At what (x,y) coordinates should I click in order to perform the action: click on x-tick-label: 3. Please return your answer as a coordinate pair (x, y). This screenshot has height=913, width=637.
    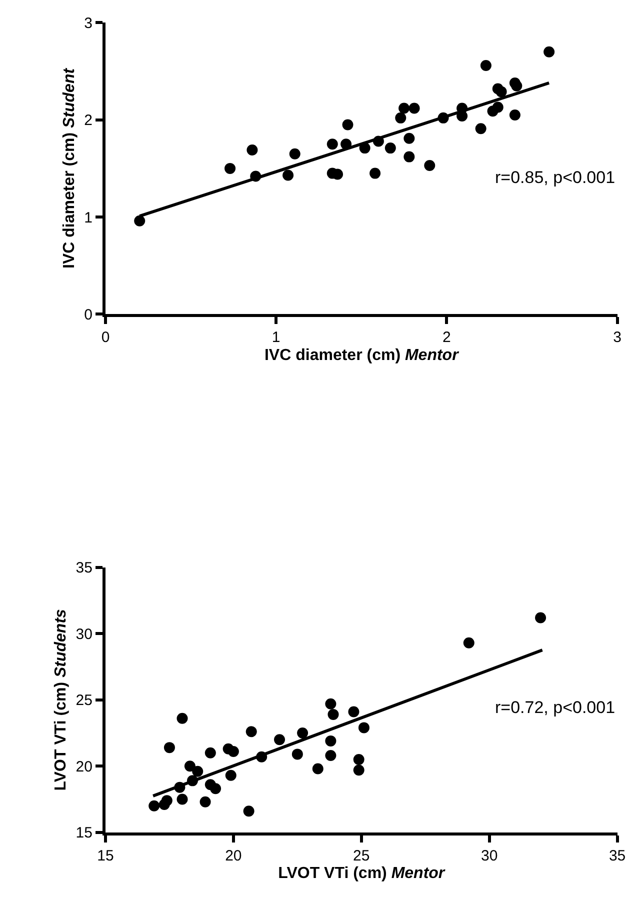
    Looking at the image, I should click on (617, 337).